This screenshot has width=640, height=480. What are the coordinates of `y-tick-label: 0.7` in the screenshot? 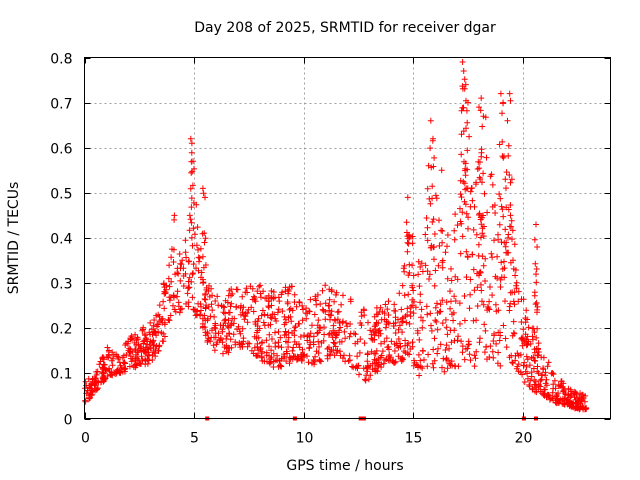 It's located at (61, 105).